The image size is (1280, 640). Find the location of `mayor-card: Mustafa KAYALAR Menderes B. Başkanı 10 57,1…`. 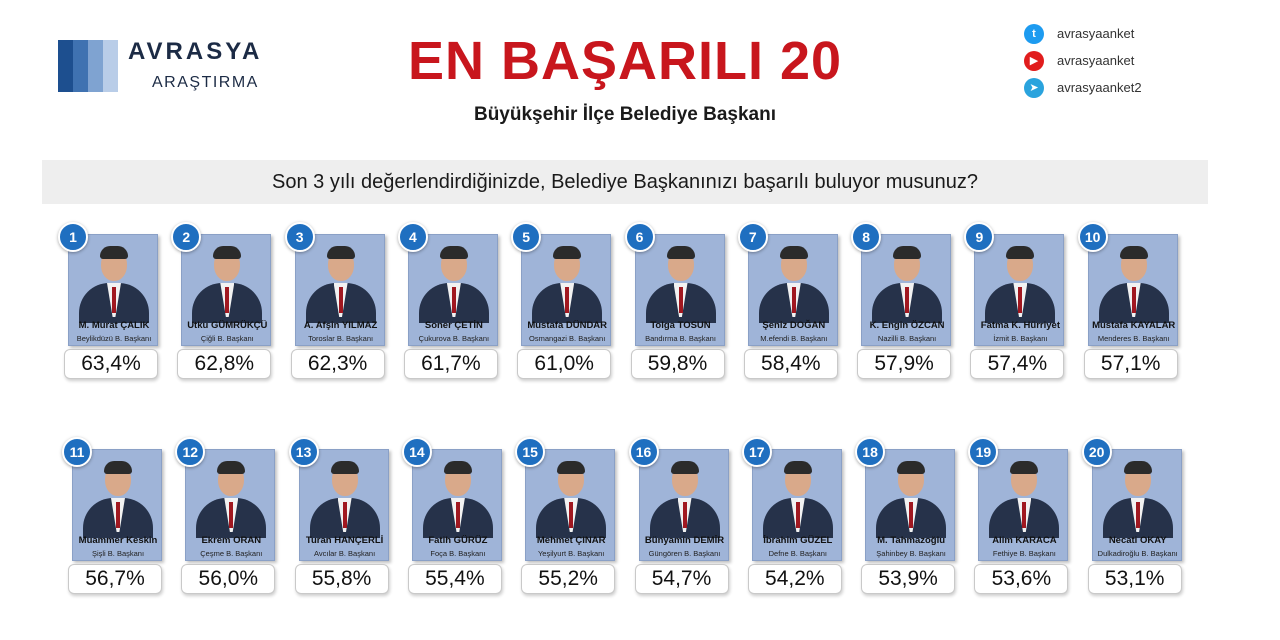

mayor-card: Mustafa KAYALAR Menderes B. Başkanı 10 57,1… is located at coordinates (1127, 302).